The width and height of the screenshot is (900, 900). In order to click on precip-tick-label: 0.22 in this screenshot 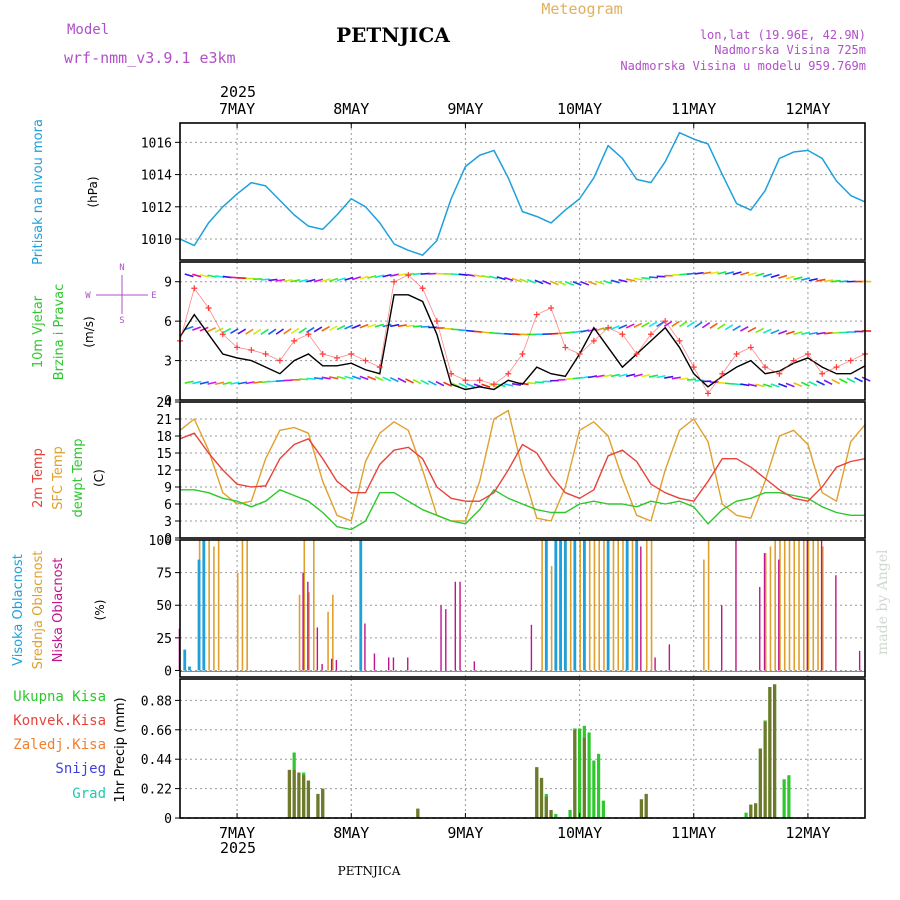, I will do `click(156, 790)`.